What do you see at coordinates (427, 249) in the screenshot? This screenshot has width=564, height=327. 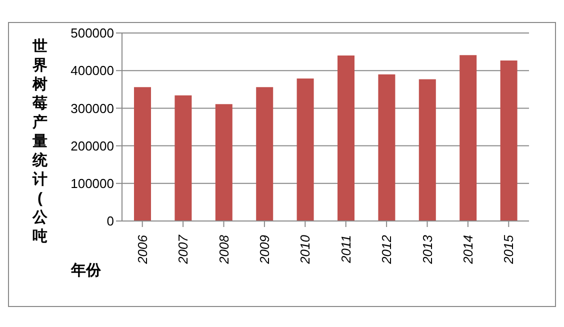 I see `x-tick-label: 2013` at bounding box center [427, 249].